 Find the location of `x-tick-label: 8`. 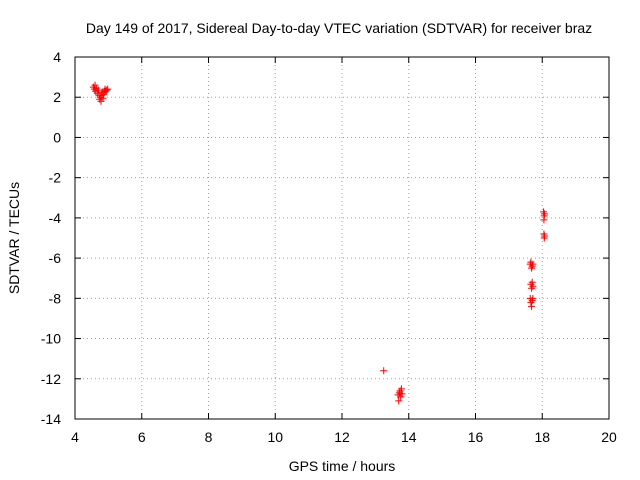

x-tick-label: 8 is located at coordinates (209, 437).